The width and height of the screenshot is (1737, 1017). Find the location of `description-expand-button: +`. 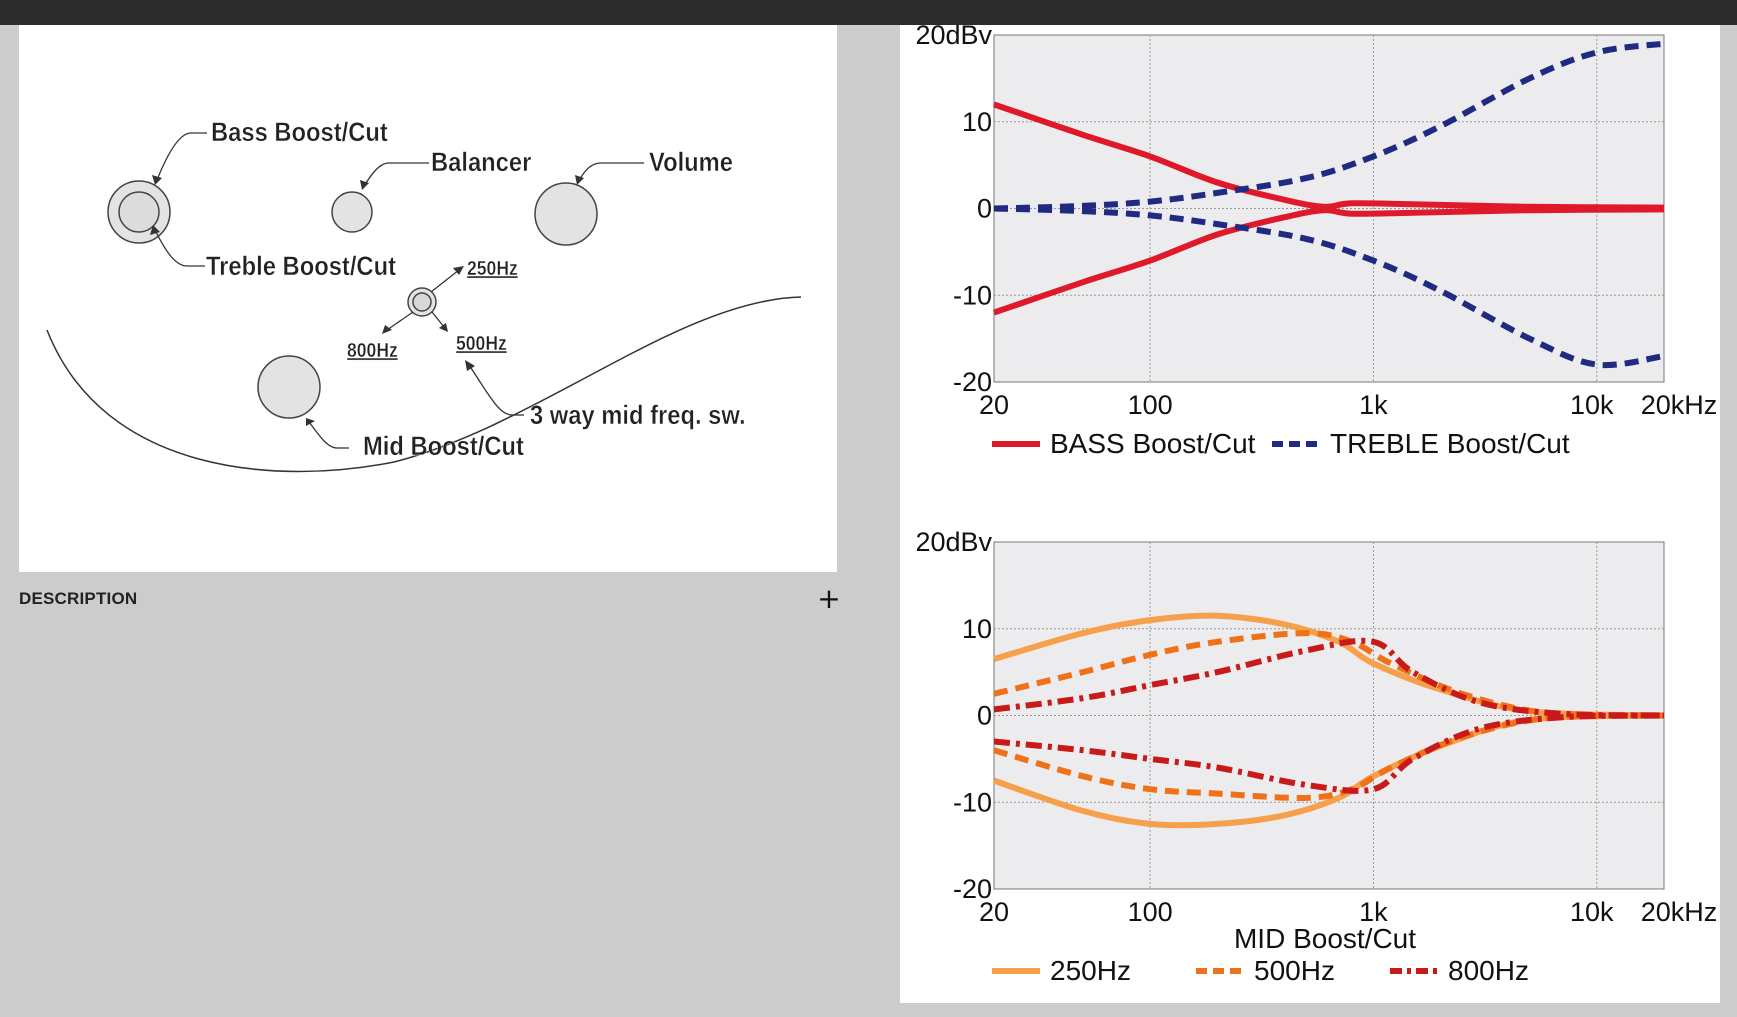

description-expand-button: + is located at coordinates (829, 599).